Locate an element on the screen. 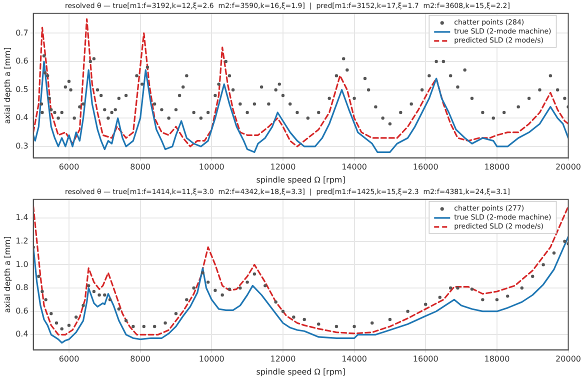 The height and width of the screenshot is (378, 583). y-tick-label: 1.2 is located at coordinates (22, 241).